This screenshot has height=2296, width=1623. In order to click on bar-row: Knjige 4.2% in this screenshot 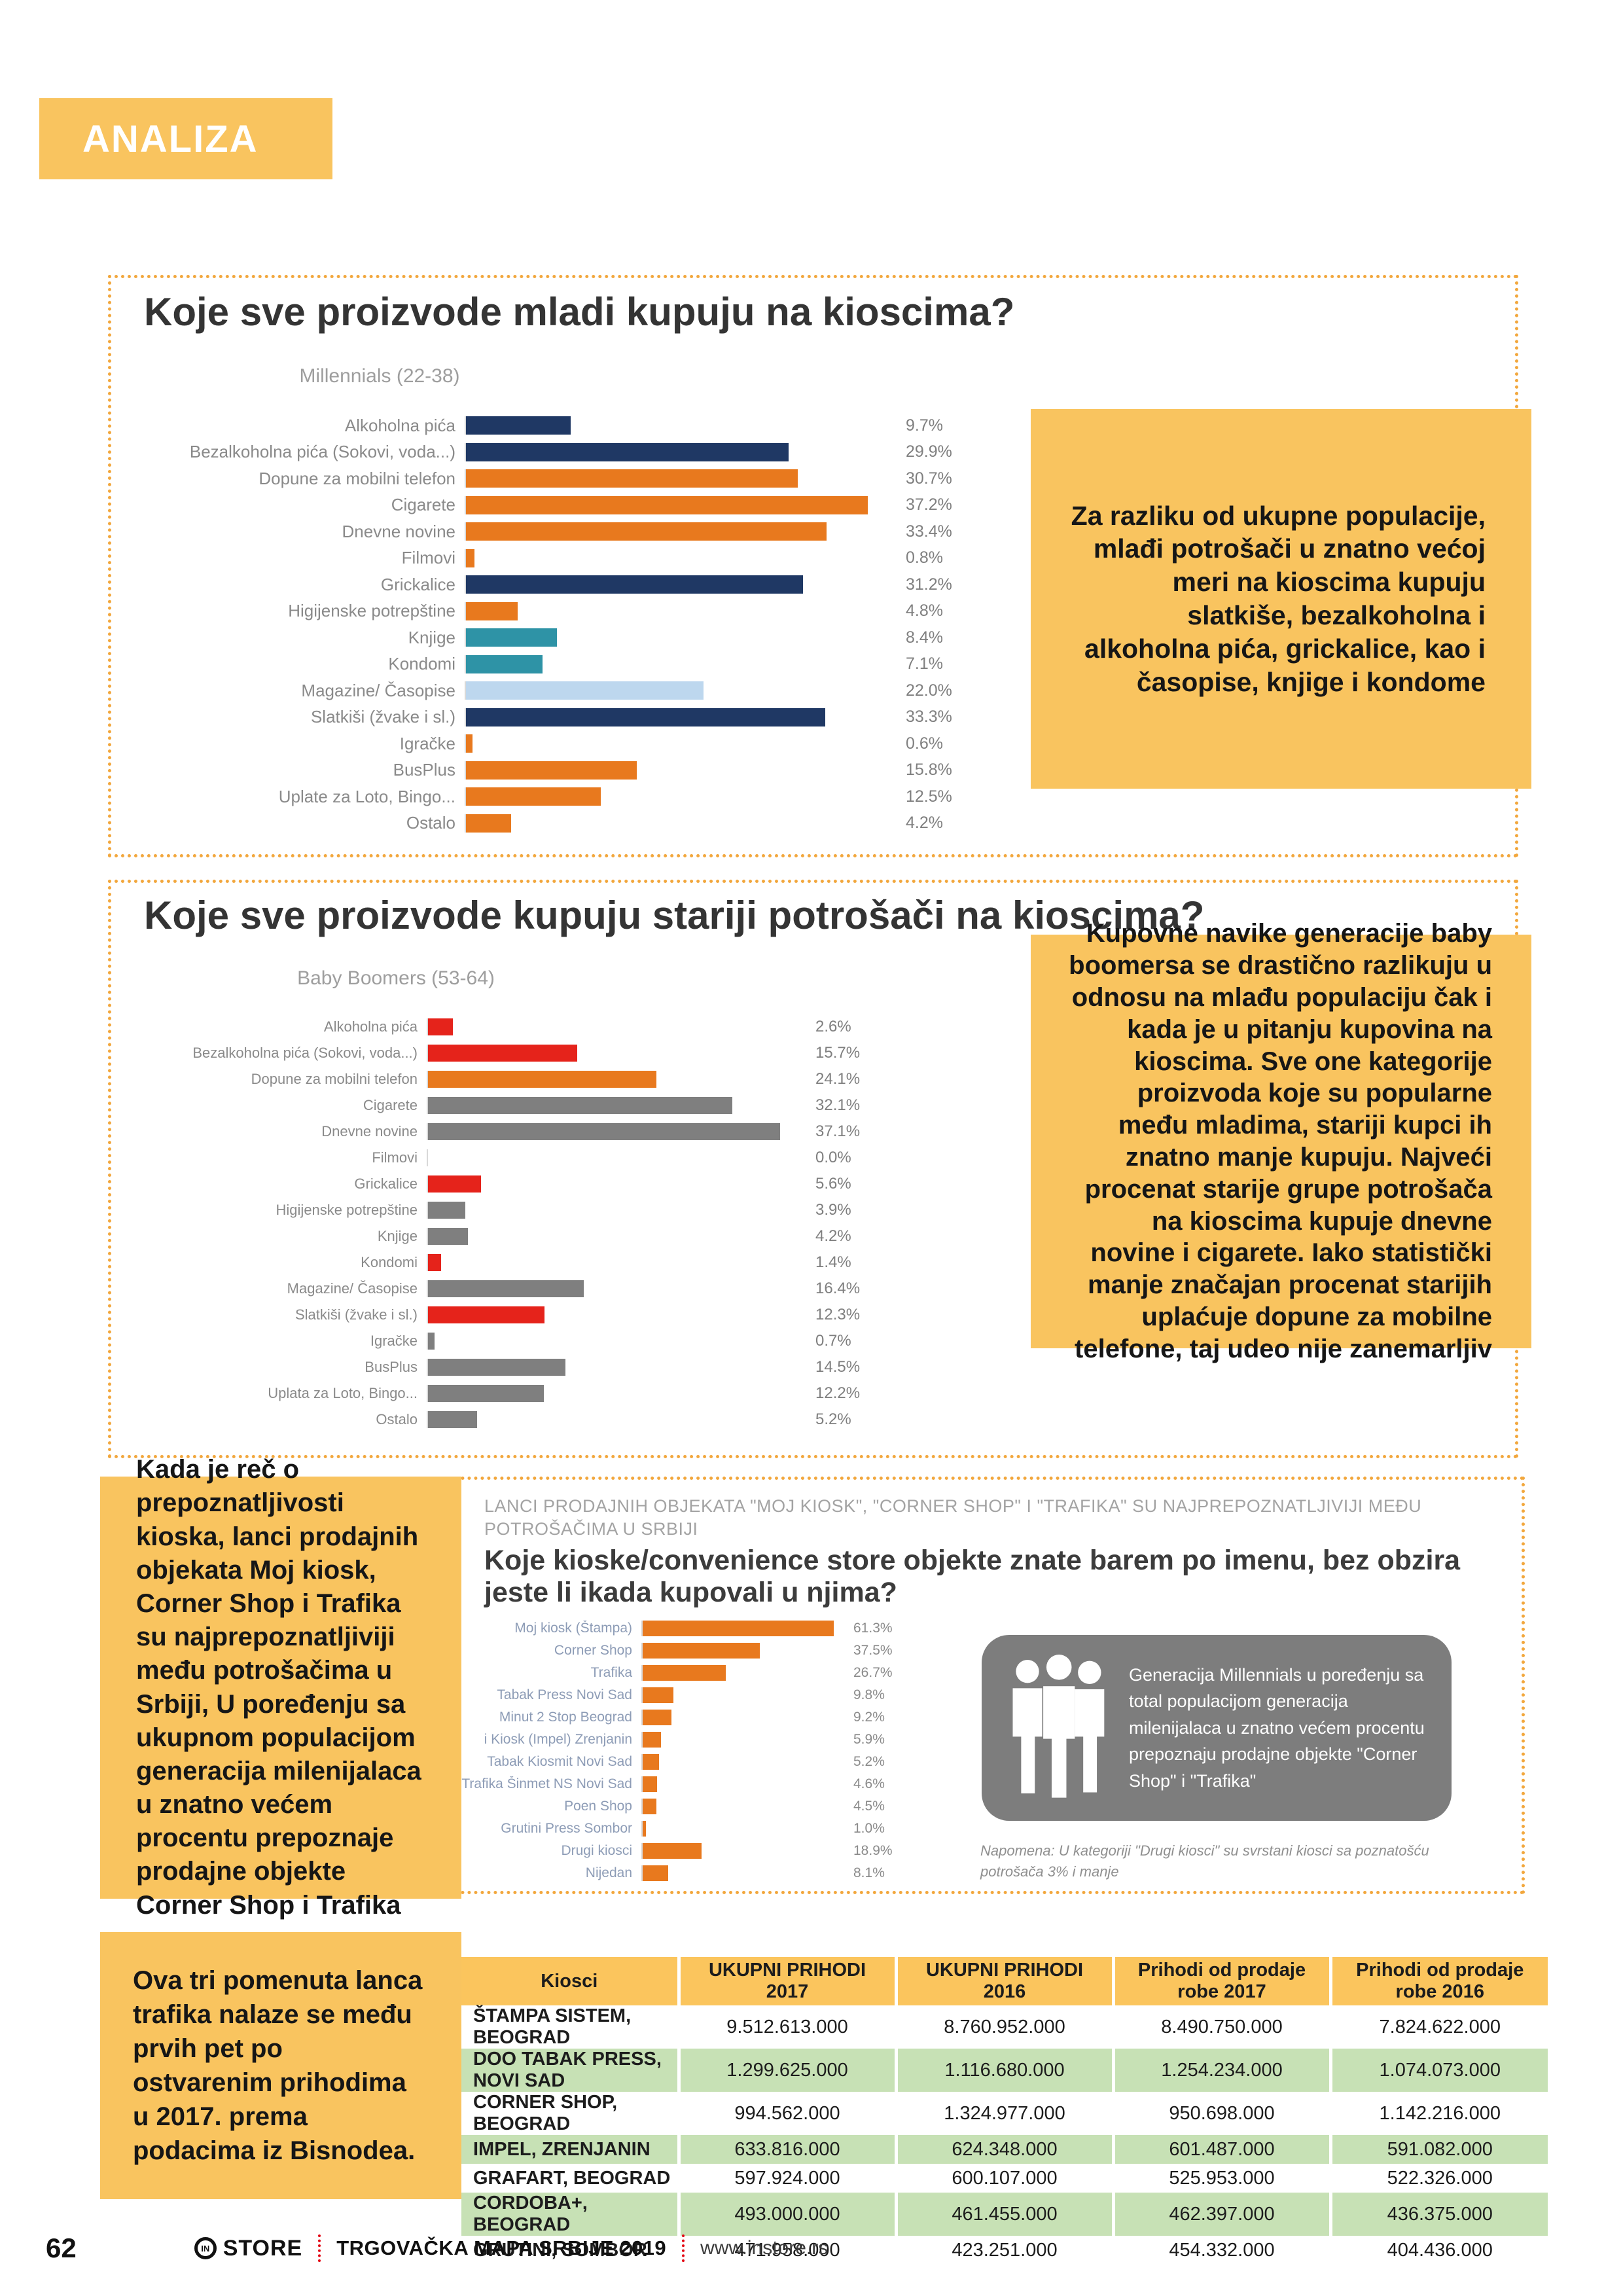, I will do `click(485, 1236)`.